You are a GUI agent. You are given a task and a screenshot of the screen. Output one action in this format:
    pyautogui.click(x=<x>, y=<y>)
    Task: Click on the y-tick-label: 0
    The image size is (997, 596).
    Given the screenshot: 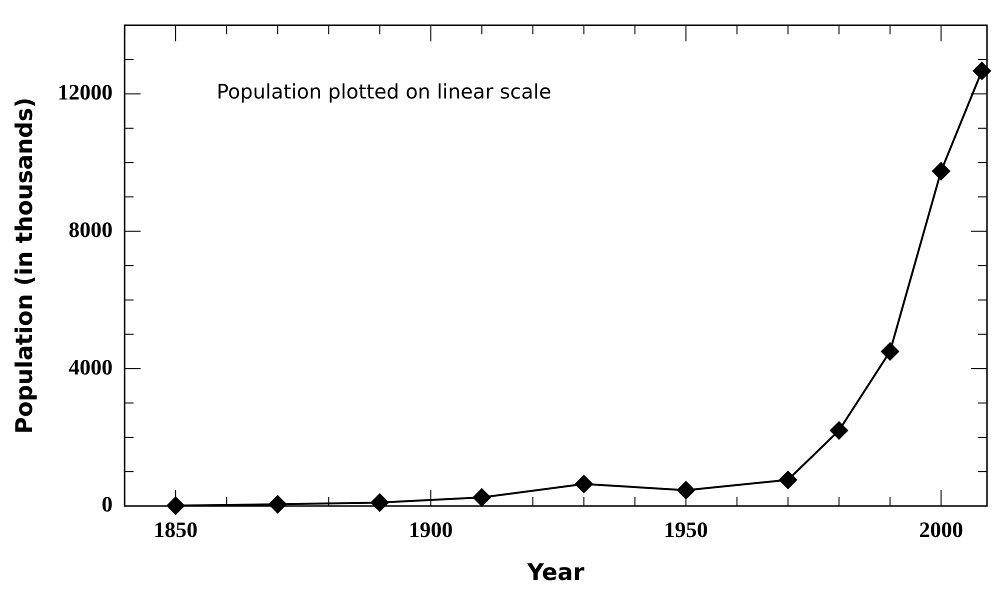 What is the action you would take?
    pyautogui.click(x=107, y=504)
    